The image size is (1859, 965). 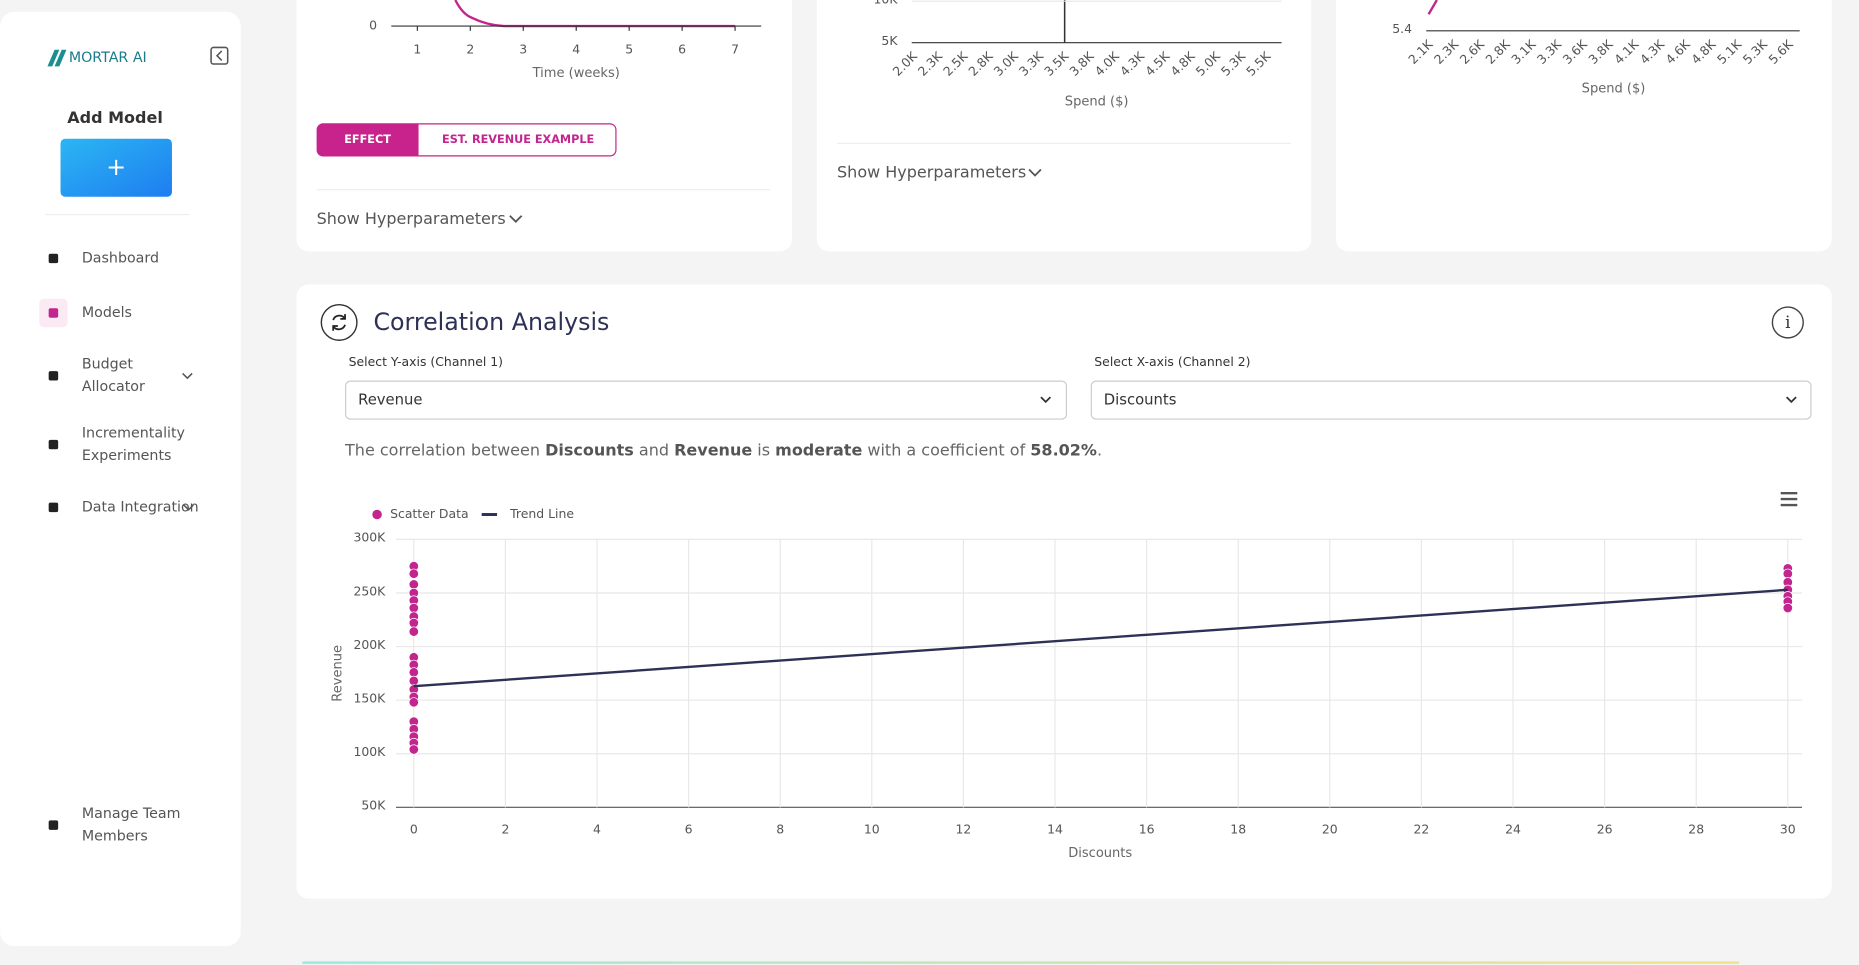 What do you see at coordinates (337, 673) in the screenshot?
I see `y-axis-label: Revenue` at bounding box center [337, 673].